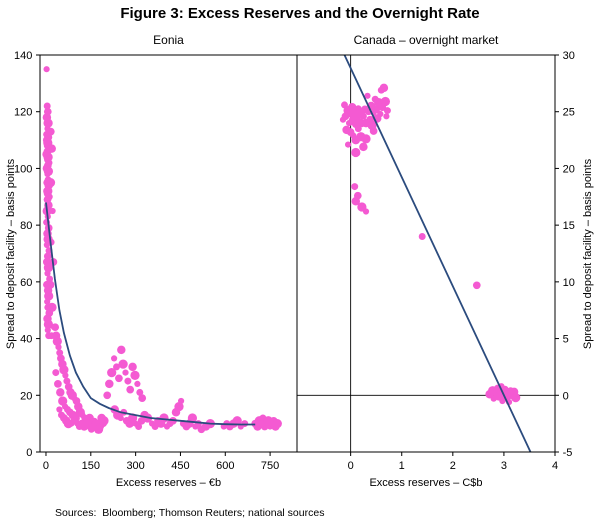 This screenshot has width=600, height=530. I want to click on y-tick-label: 5, so click(566, 340).